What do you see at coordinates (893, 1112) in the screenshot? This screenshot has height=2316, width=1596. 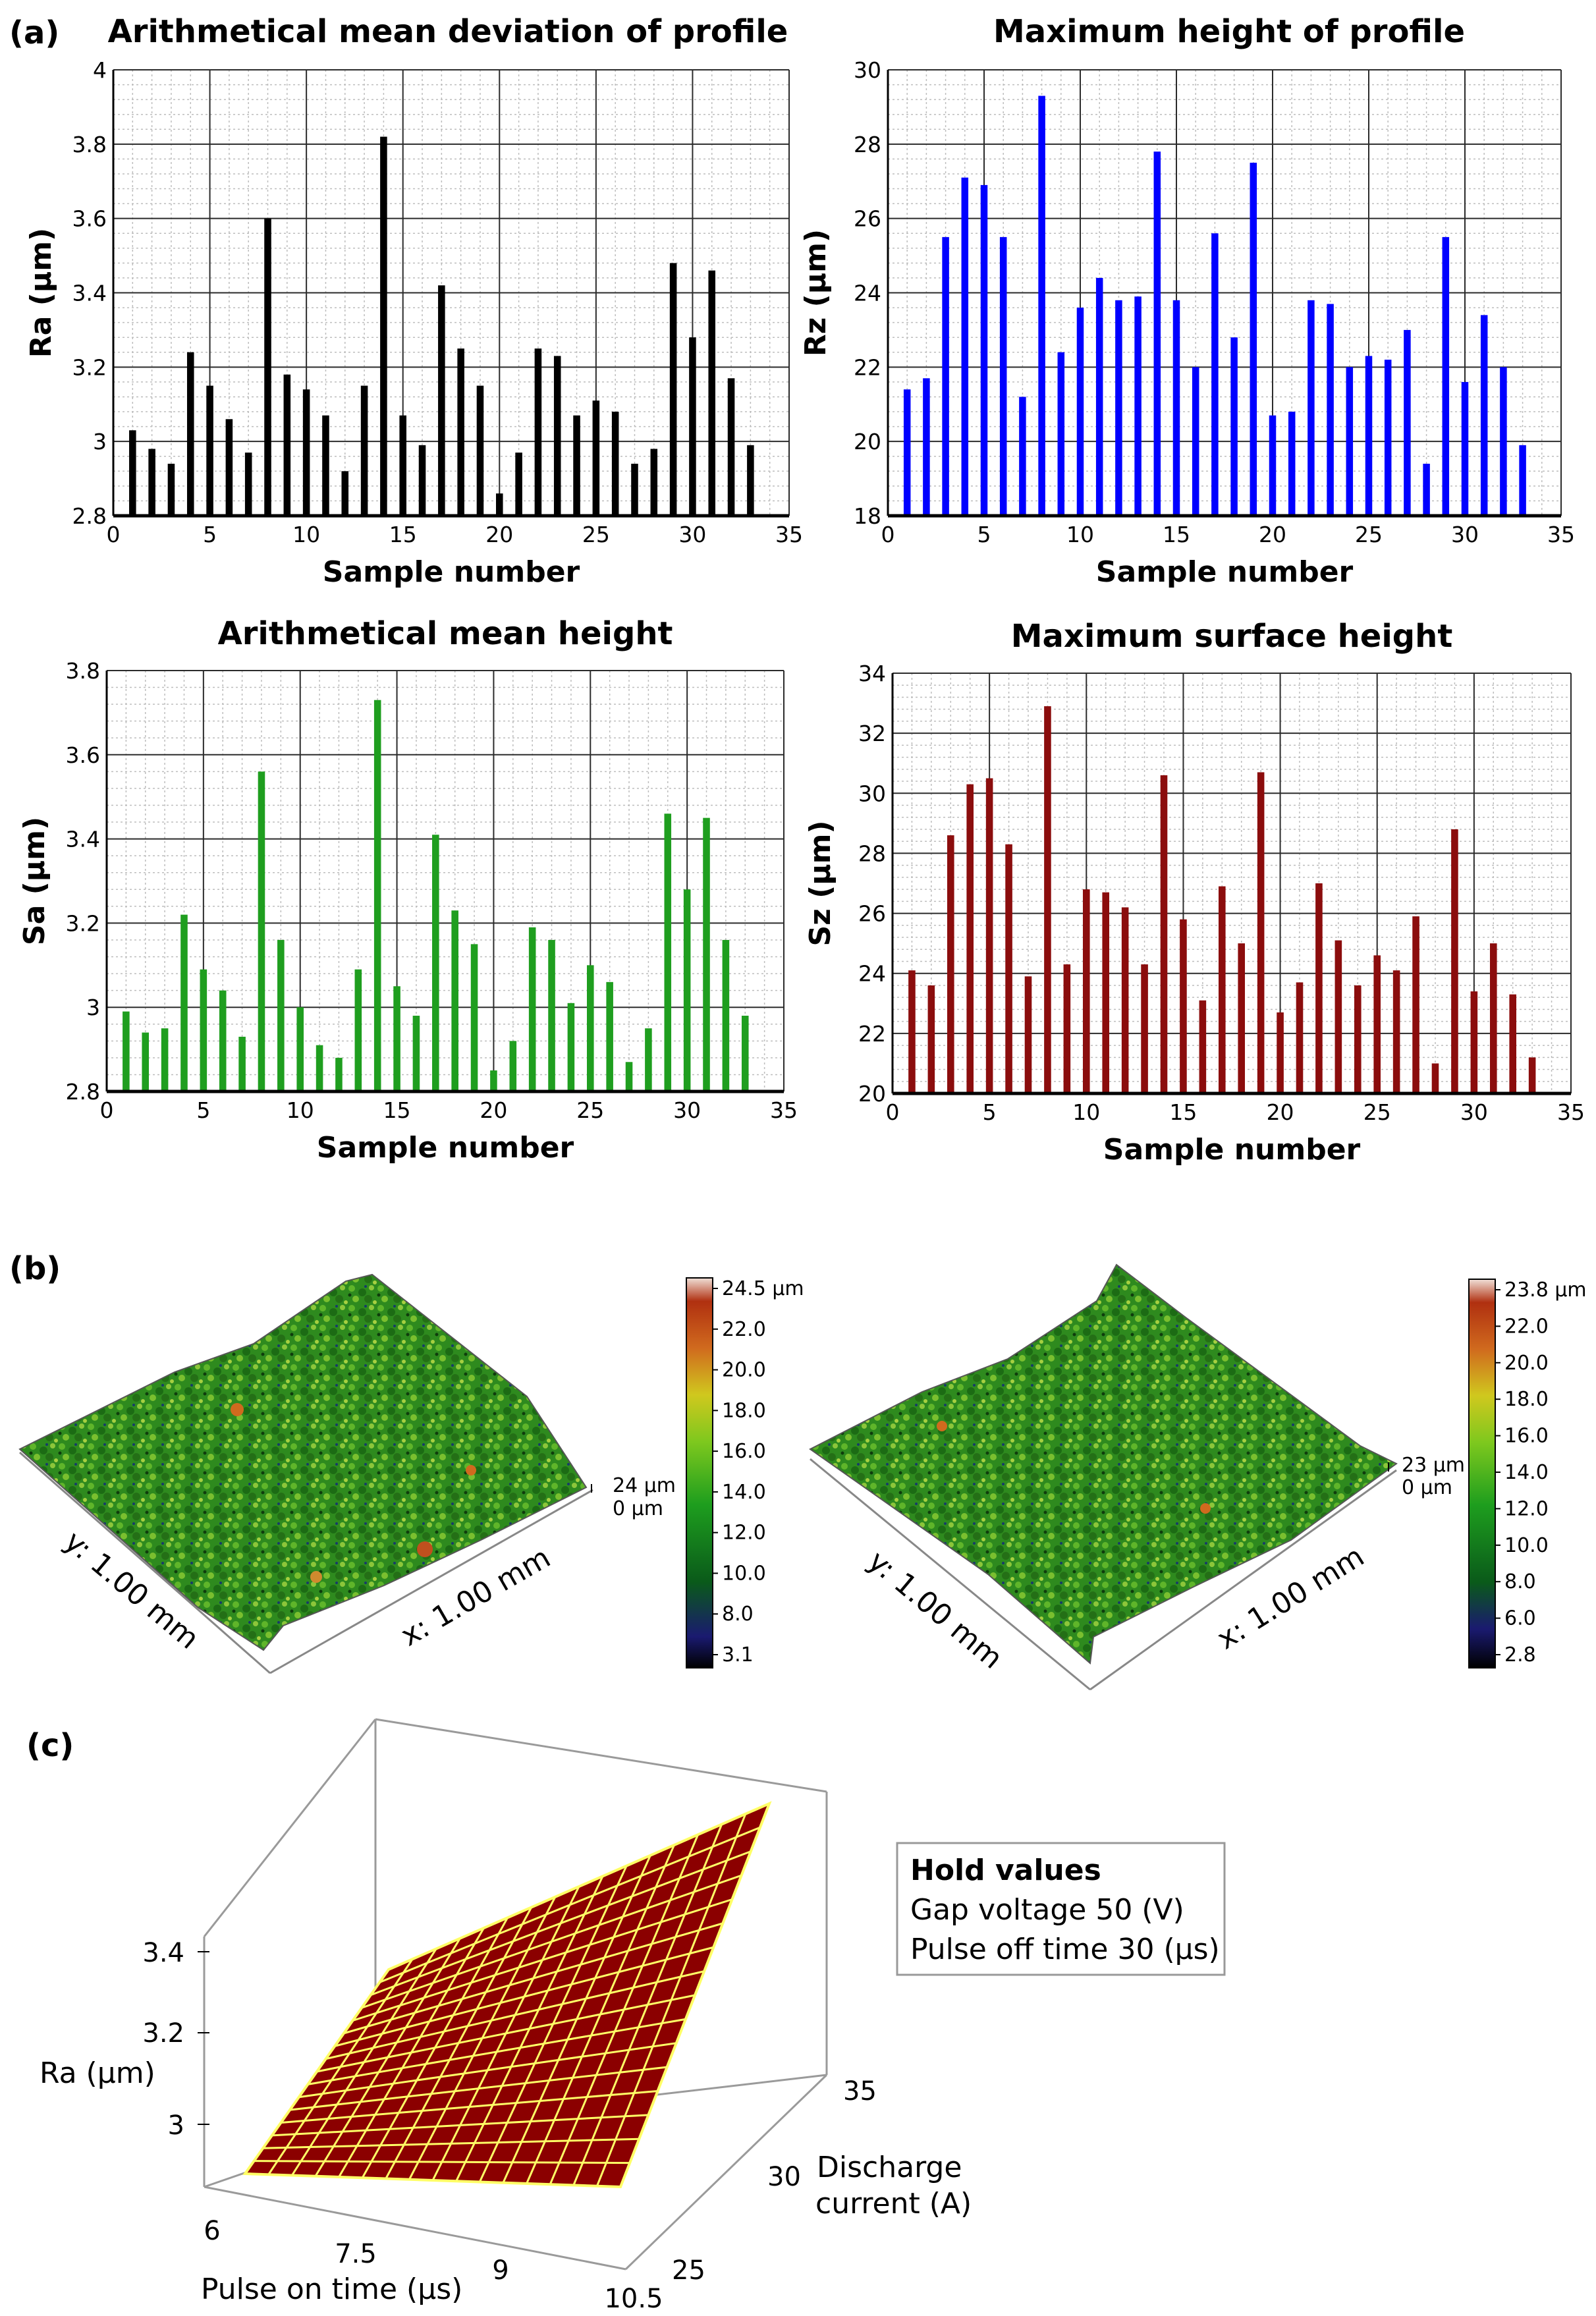 I see `x-tick-label: 0` at bounding box center [893, 1112].